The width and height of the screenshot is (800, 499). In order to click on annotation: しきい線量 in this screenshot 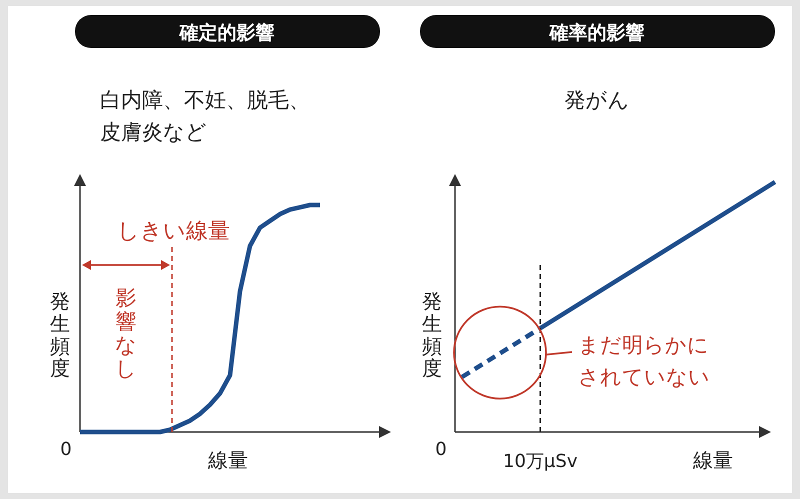, I will do `click(173, 231)`.